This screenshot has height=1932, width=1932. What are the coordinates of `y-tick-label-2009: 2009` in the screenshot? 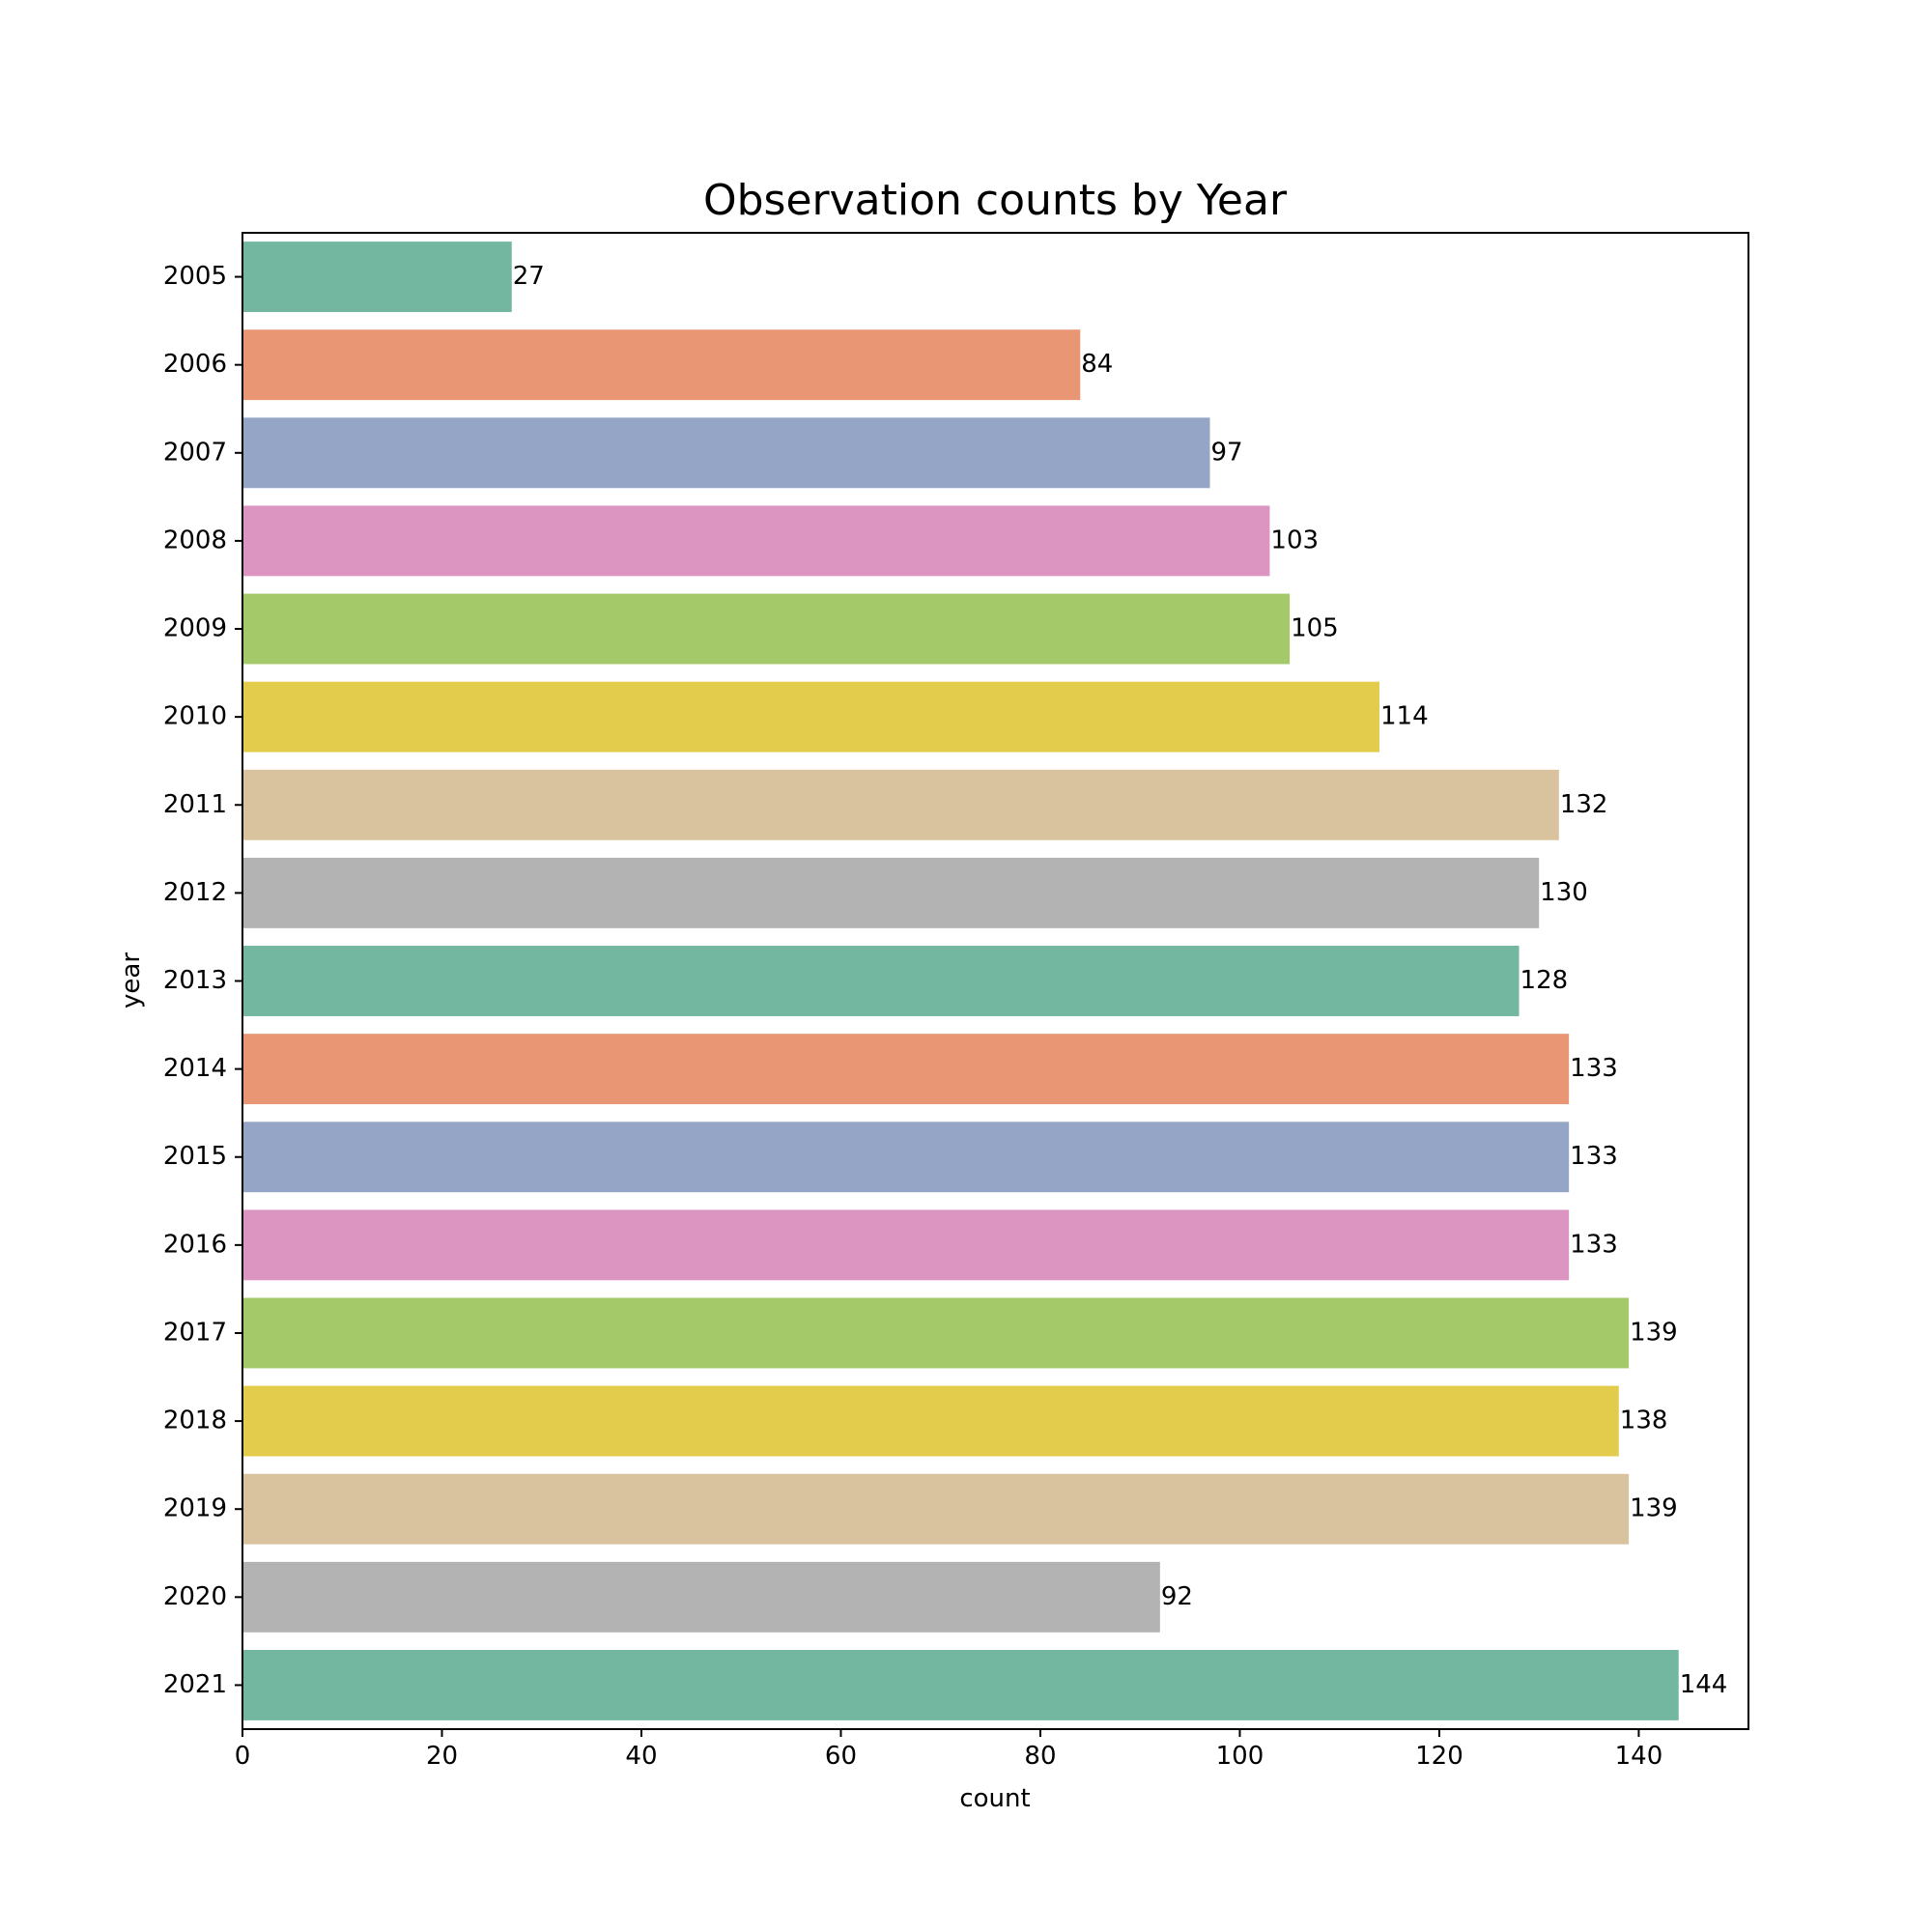 It's located at (195, 628).